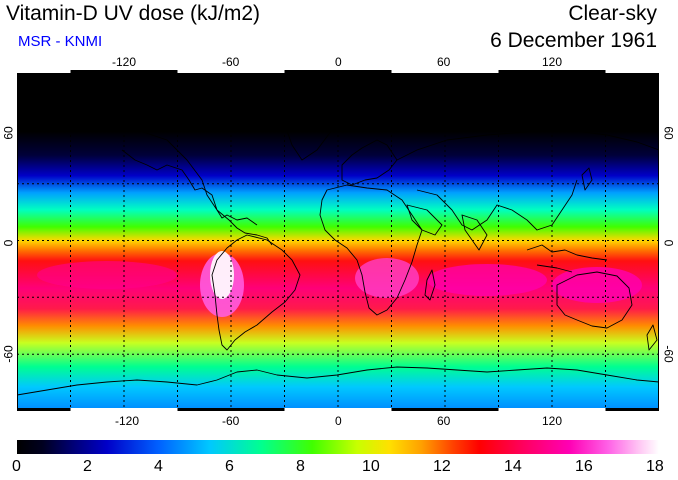  I want to click on scale-tick-label: 4, so click(158, 466).